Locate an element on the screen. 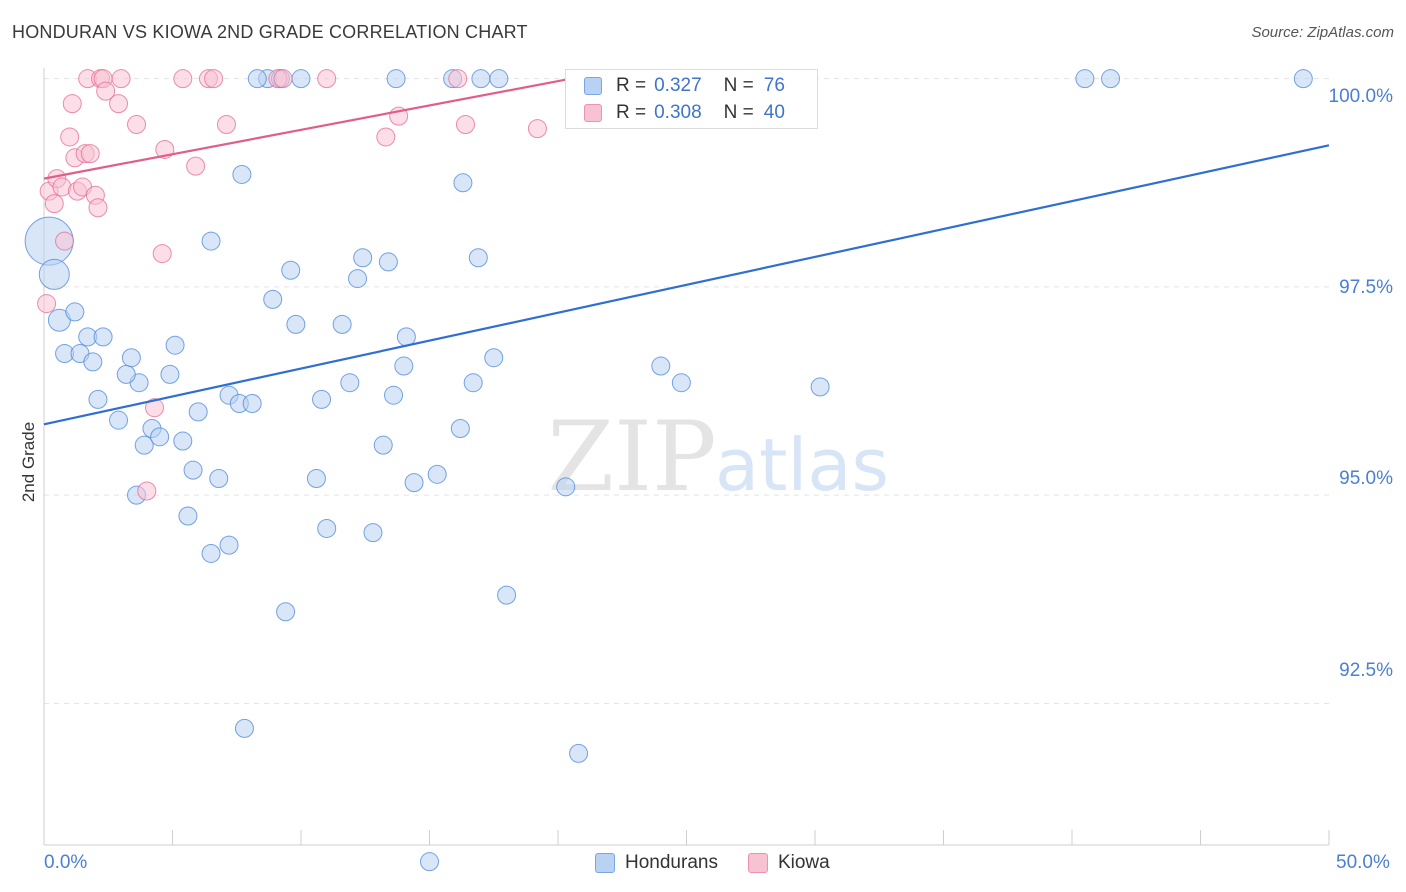 The image size is (1406, 892). watermark-atlas: atlas is located at coordinates (802, 465).